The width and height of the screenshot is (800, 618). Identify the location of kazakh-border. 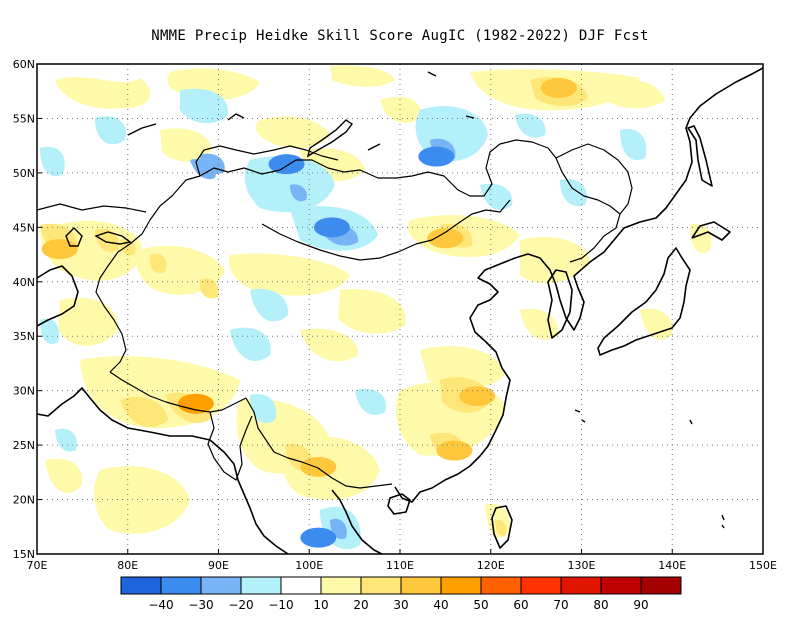
(91, 208).